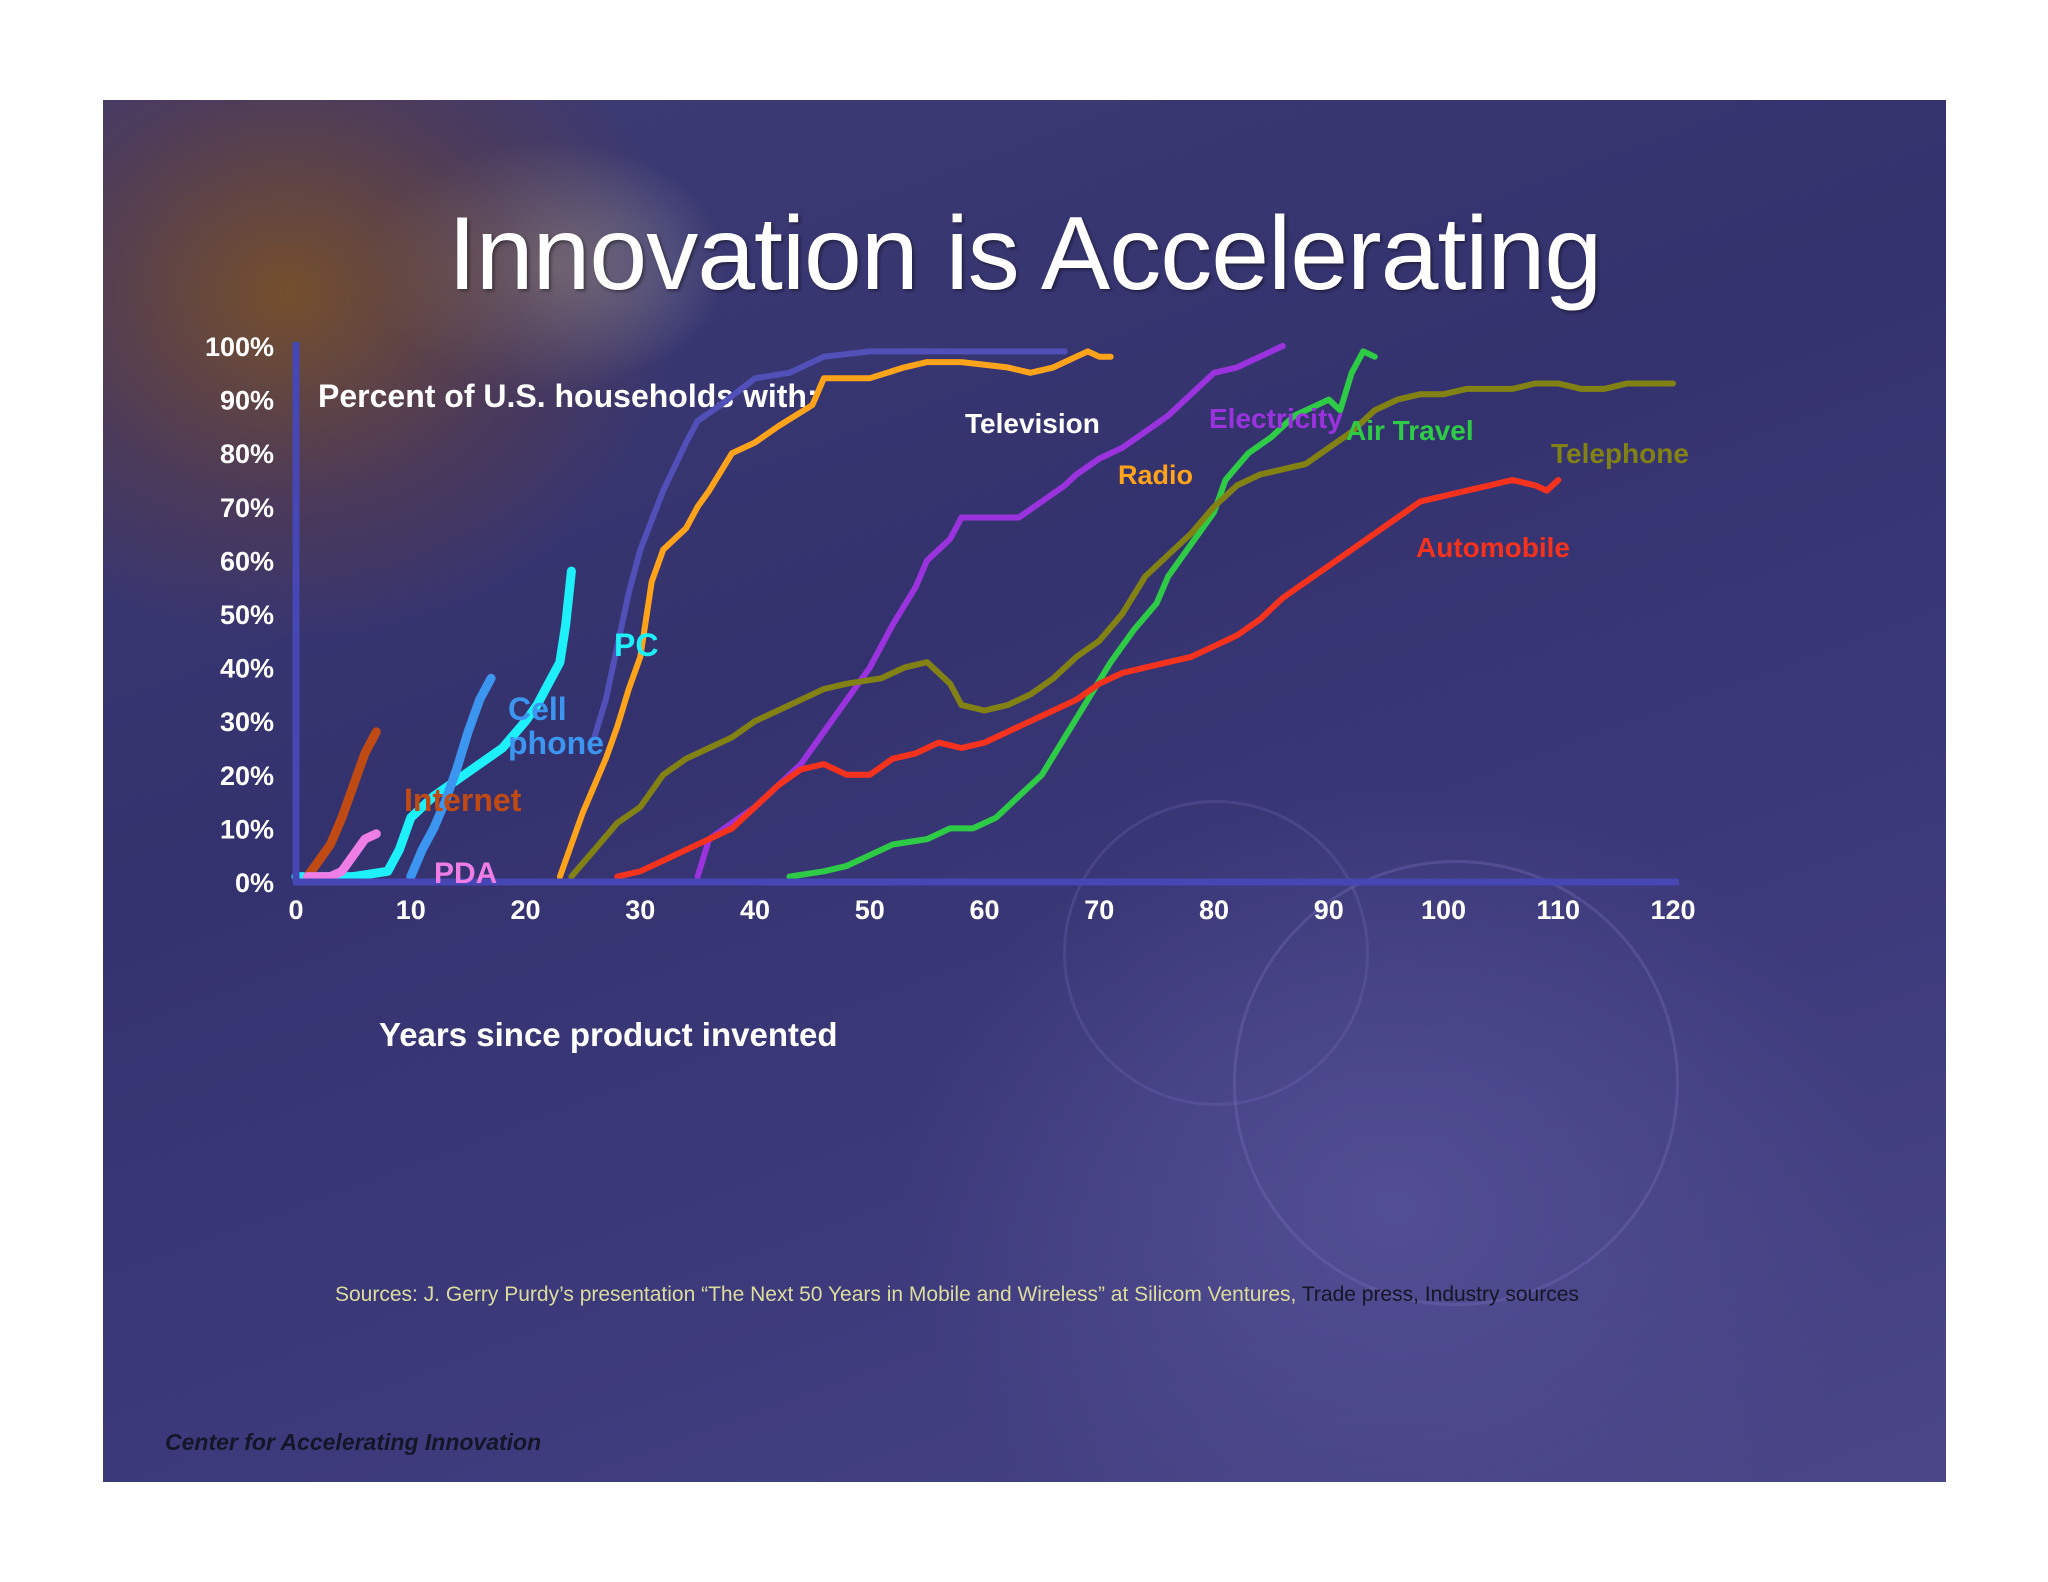 This screenshot has height=1582, width=2048. Describe the element at coordinates (247, 615) in the screenshot. I see `y-tick-label: 50%` at that location.